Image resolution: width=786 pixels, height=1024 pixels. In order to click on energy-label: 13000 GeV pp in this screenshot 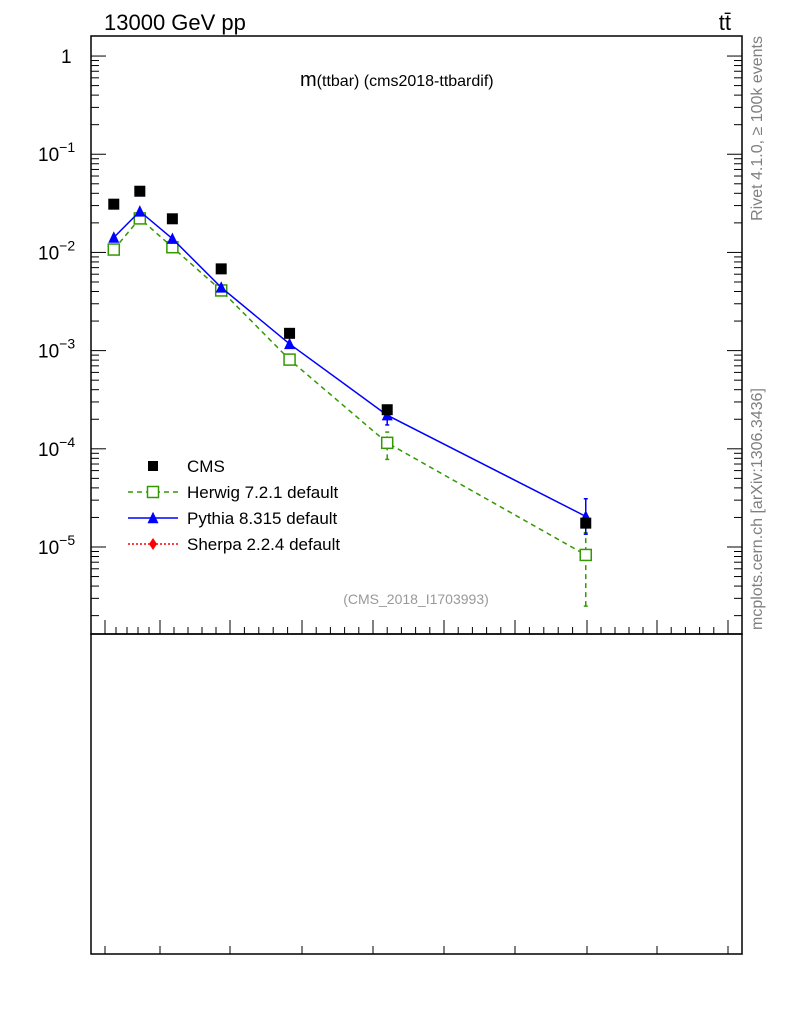, I will do `click(175, 22)`.